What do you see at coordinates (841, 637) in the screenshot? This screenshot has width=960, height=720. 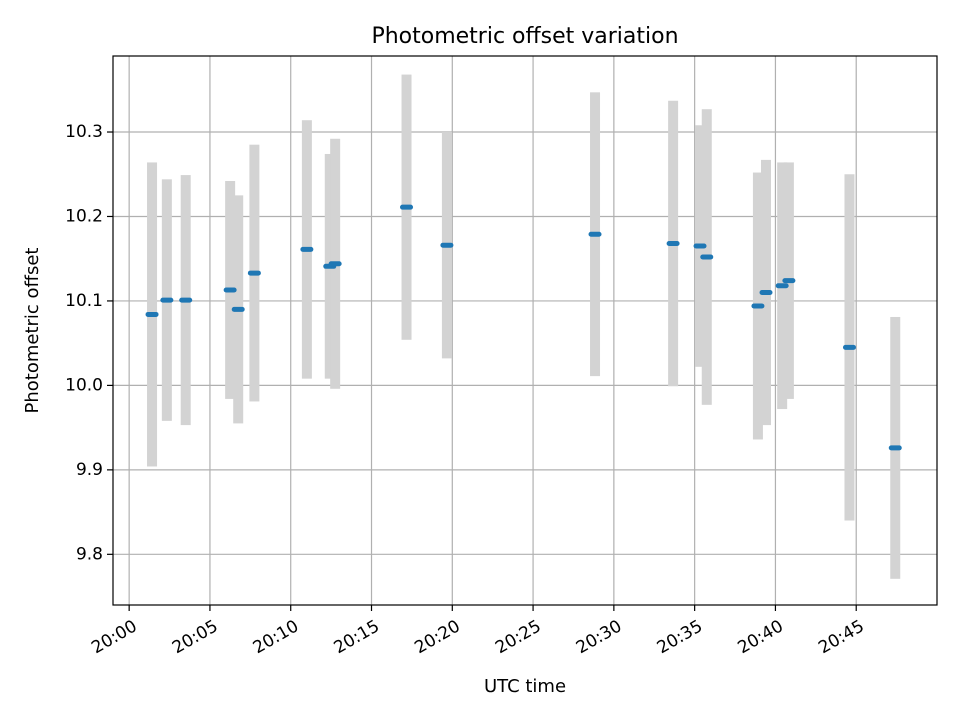 I see `x-tick-label: 20:45` at bounding box center [841, 637].